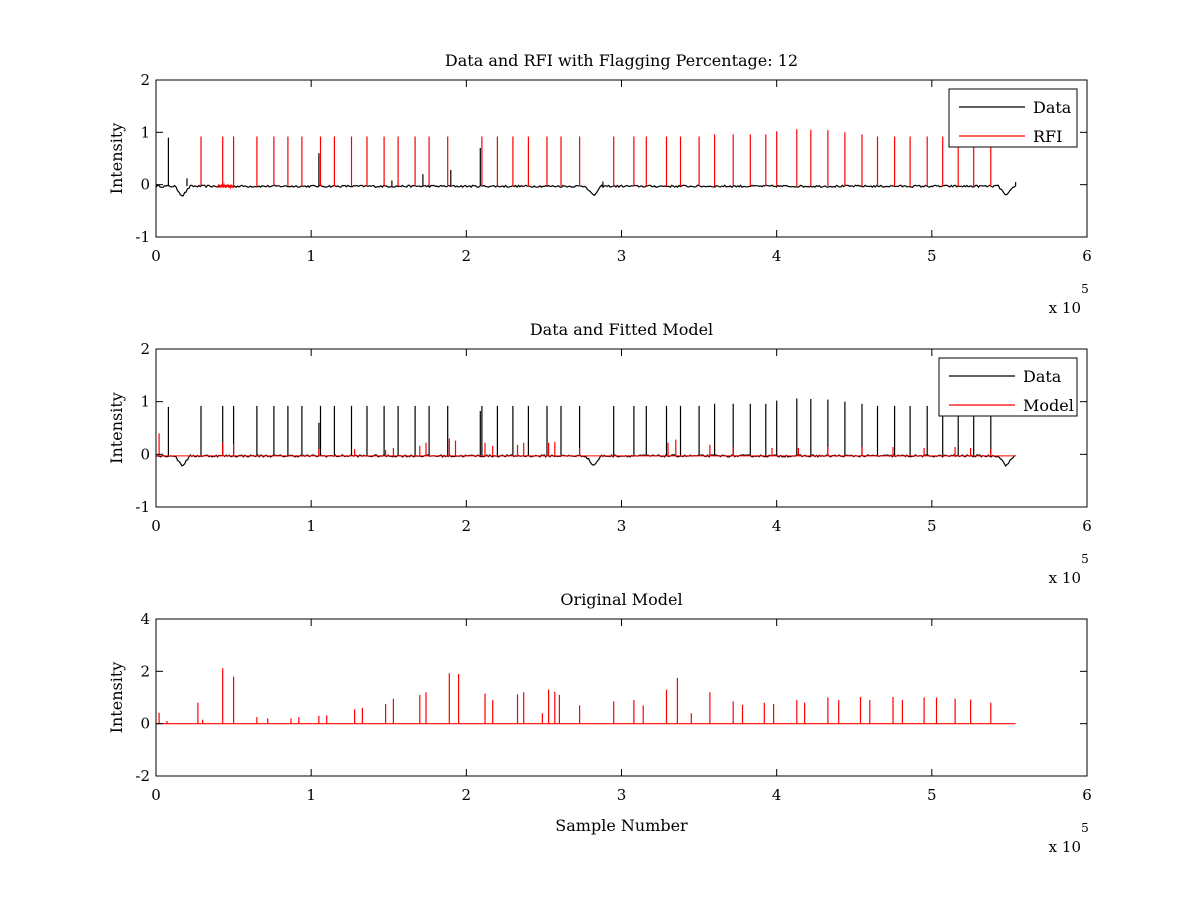 This screenshot has height=900, width=1200. I want to click on chart-title: Original Model, so click(621, 599).